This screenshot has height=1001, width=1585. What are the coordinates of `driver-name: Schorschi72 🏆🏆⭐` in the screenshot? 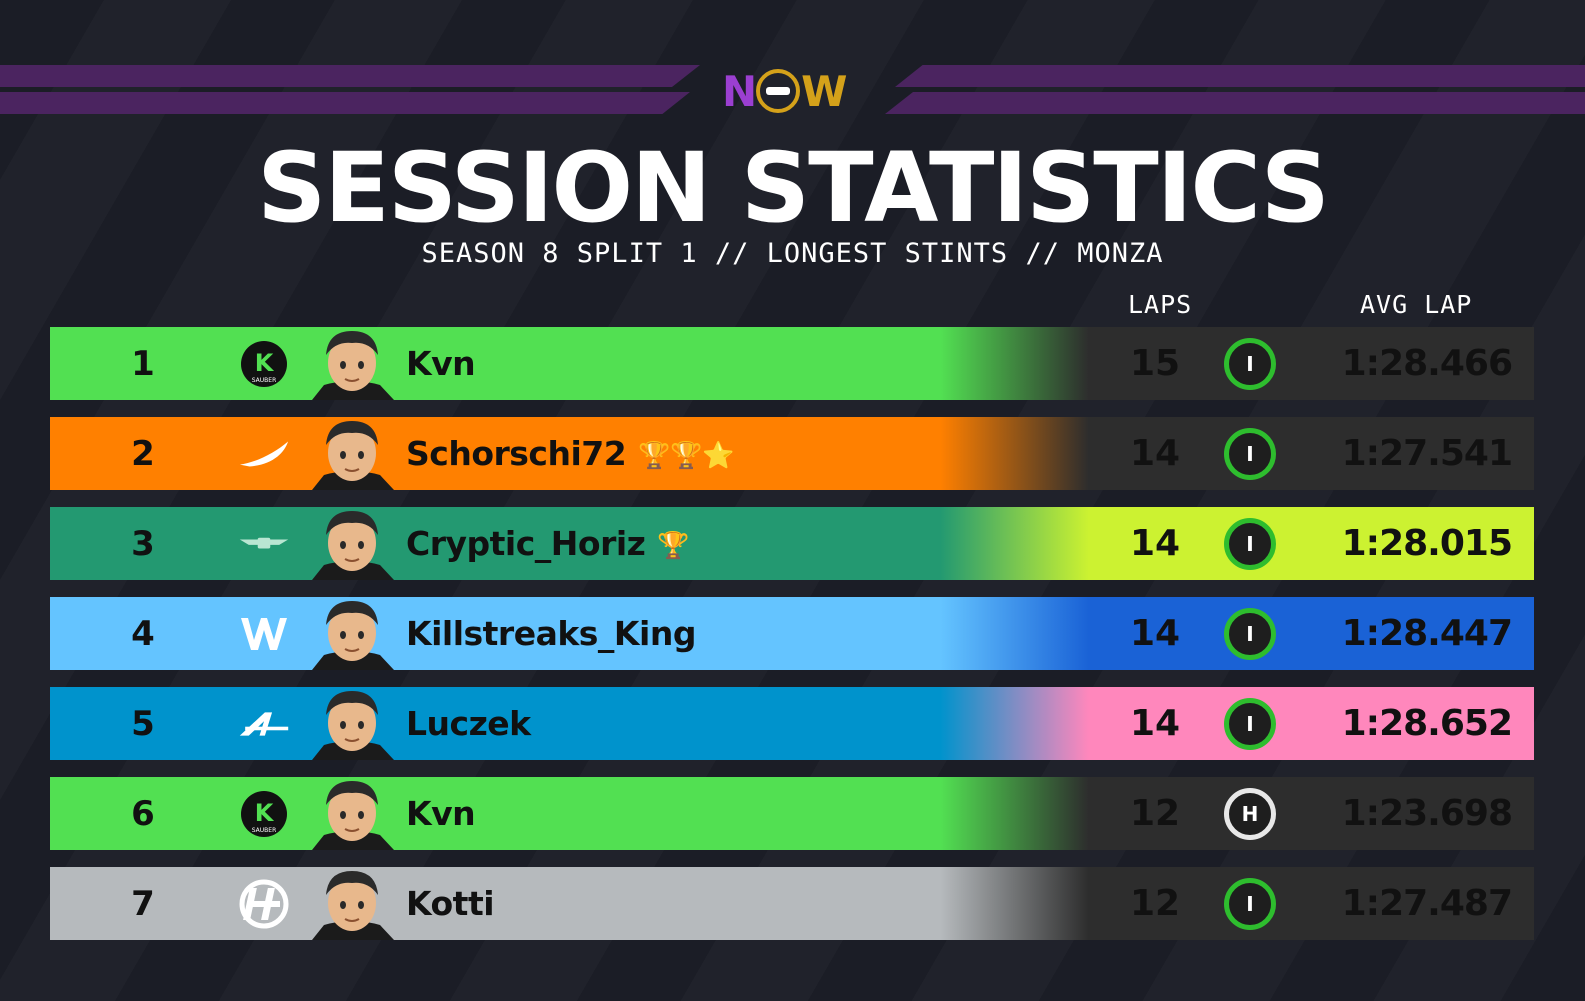 It's located at (570, 453).